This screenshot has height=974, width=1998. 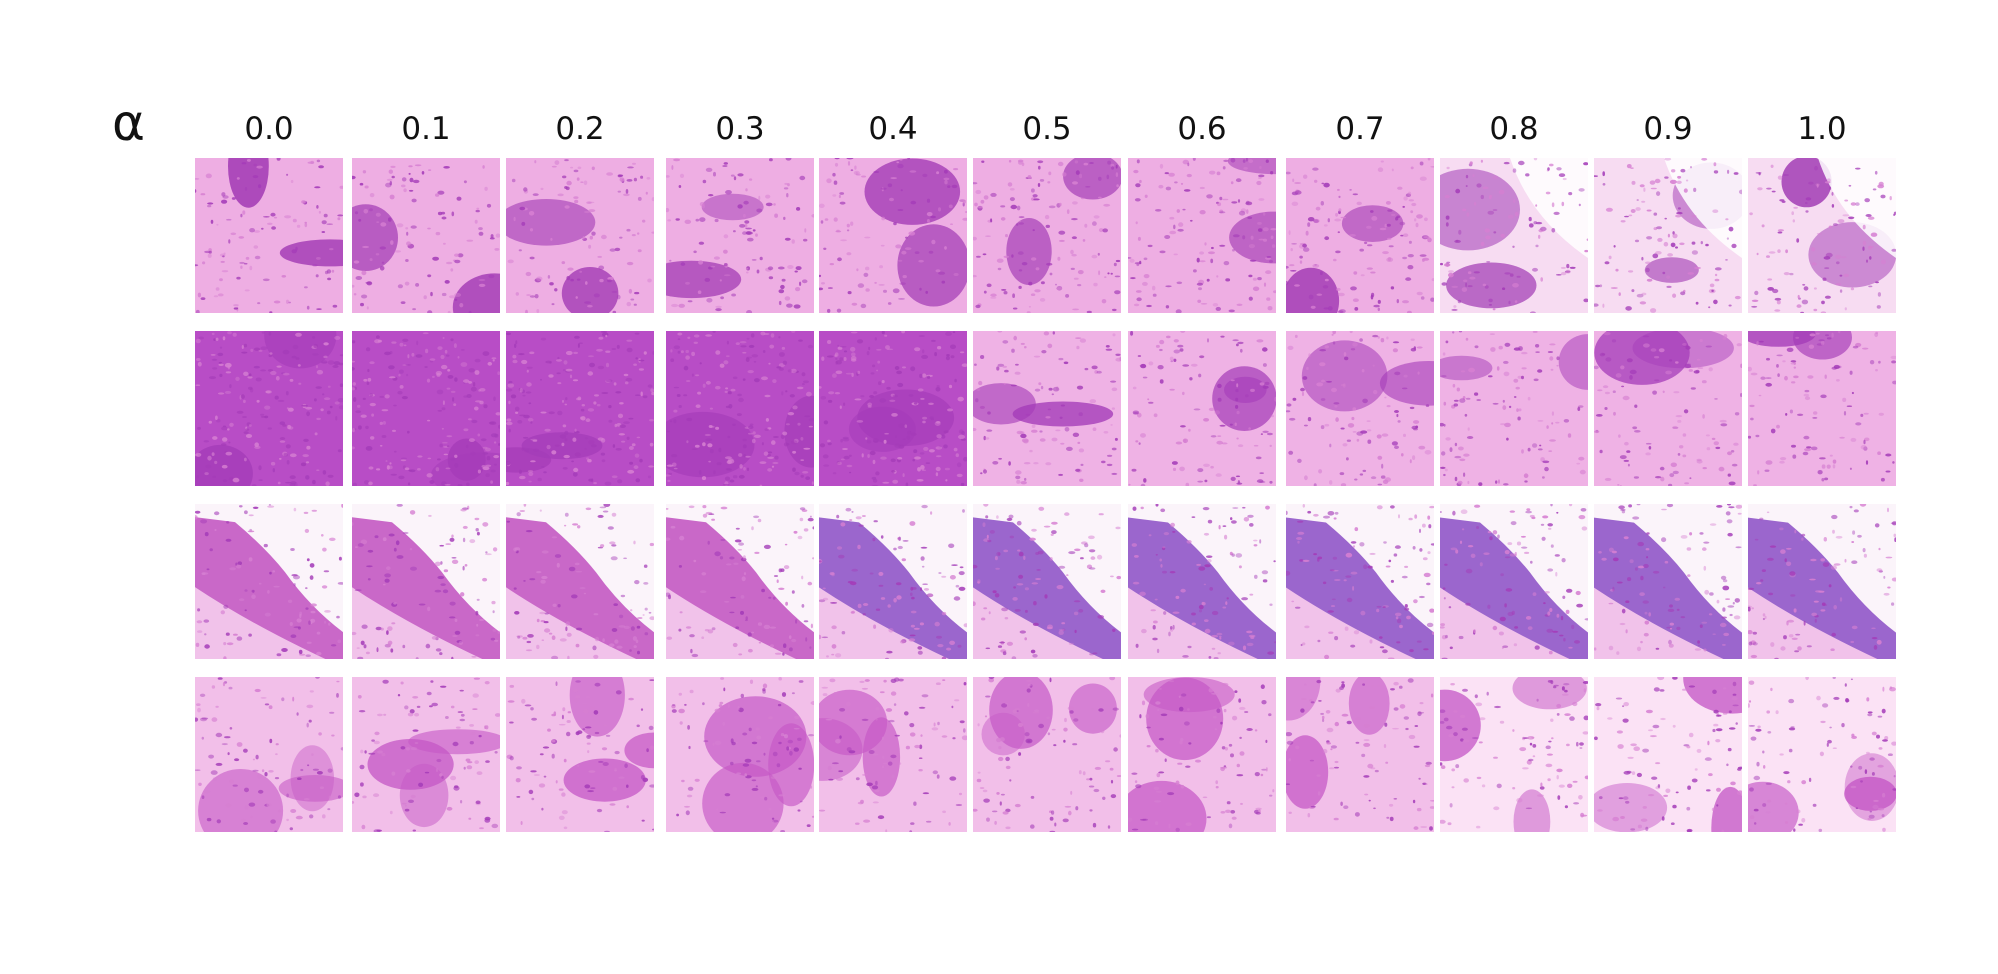 I want to click on alpha-label: 0.5, so click(x=1047, y=129).